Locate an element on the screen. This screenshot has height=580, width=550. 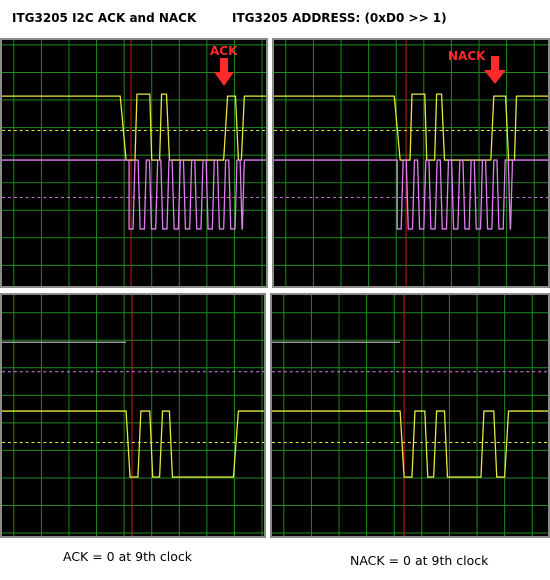
left-title: ITG3205 I2C ACK and NACK is located at coordinates (104, 18).